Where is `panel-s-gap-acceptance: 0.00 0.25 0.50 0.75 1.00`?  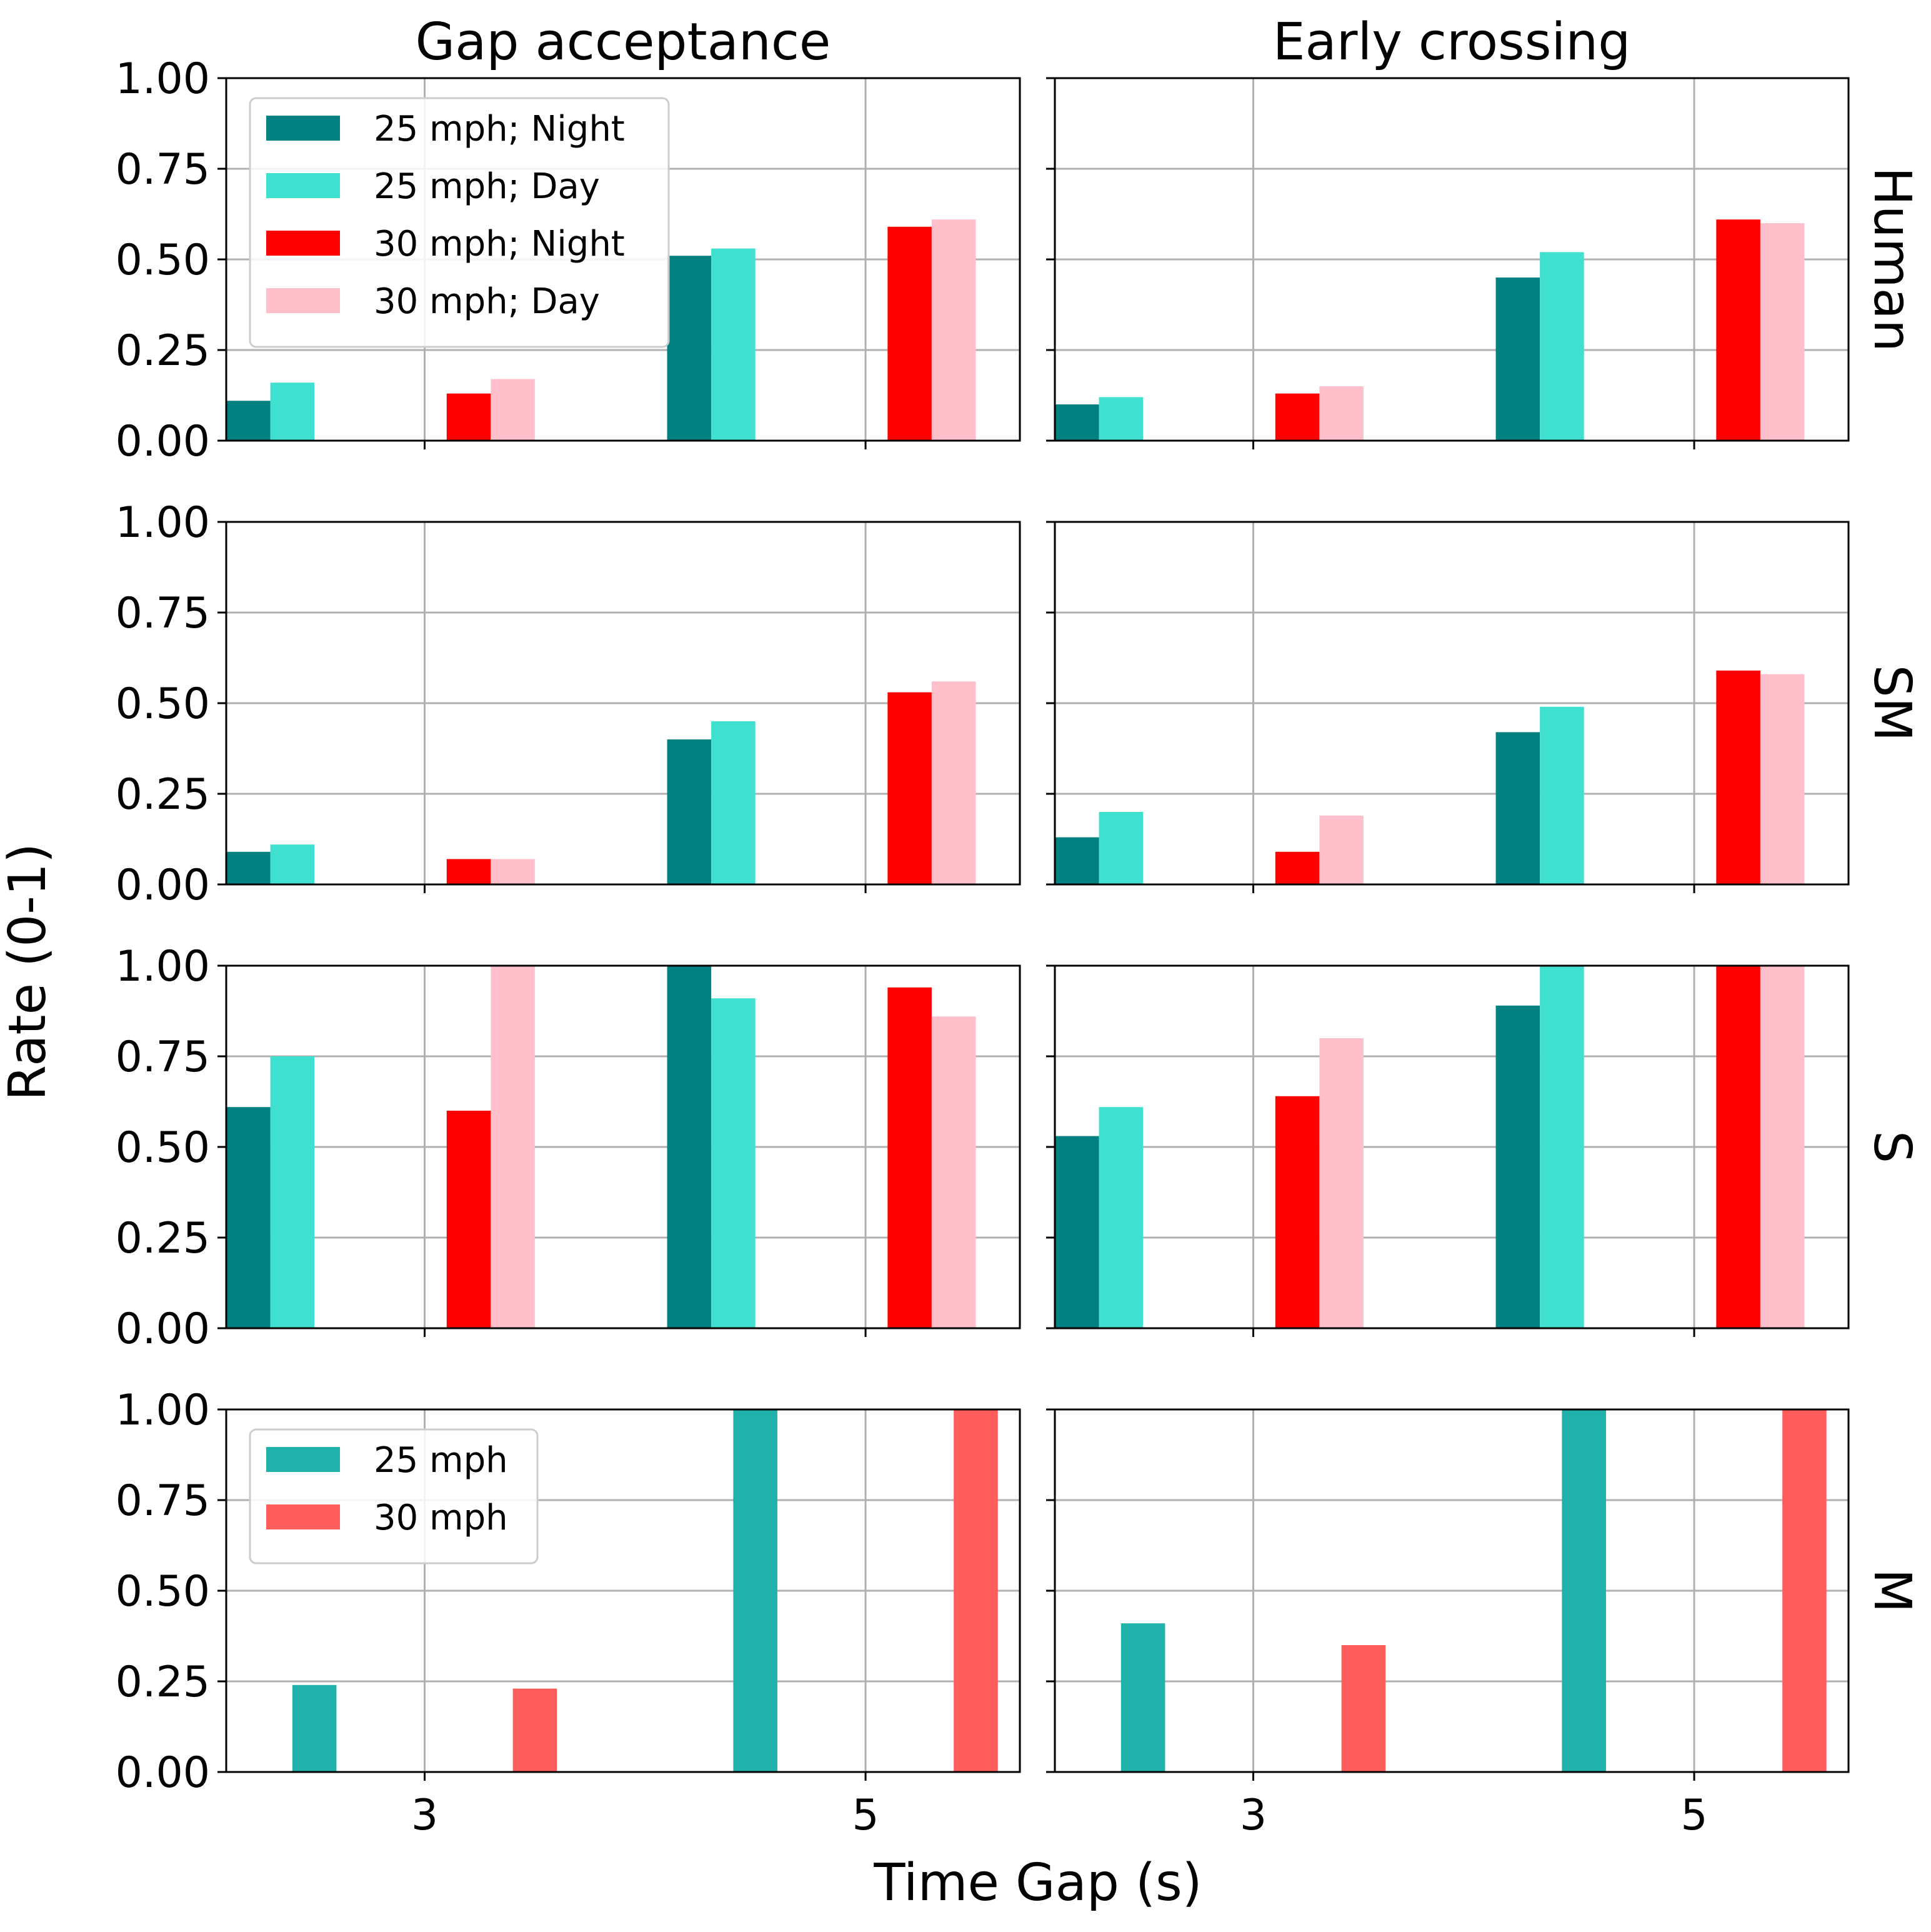 panel-s-gap-acceptance: 0.00 0.25 0.50 0.75 1.00 is located at coordinates (568, 1148).